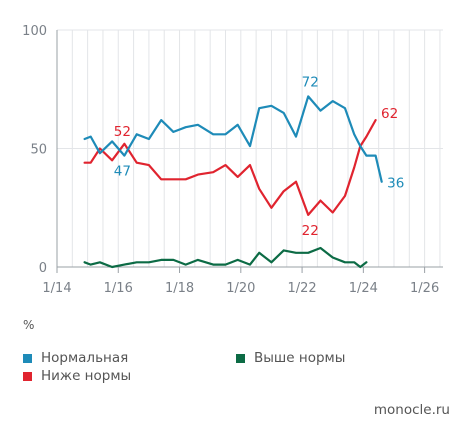 Image resolution: width=474 pixels, height=439 pixels. Describe the element at coordinates (310, 82) in the screenshot. I see `data-label: 72` at that location.